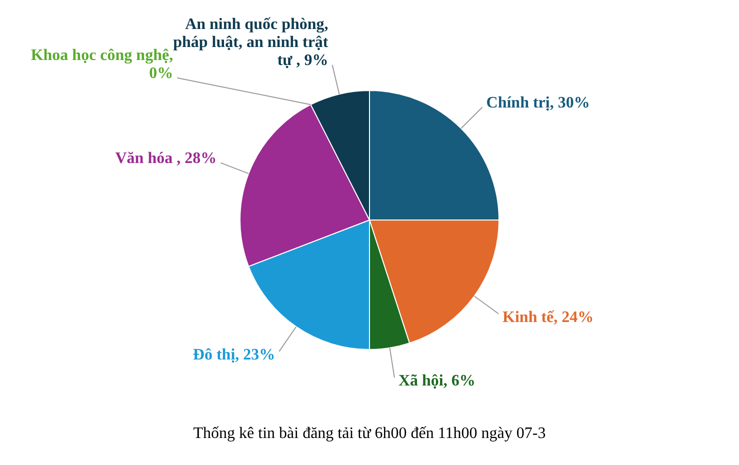 This screenshot has width=739, height=465. Describe the element at coordinates (102, 55) in the screenshot. I see `category-label: Khoa học công nghệ,` at that location.